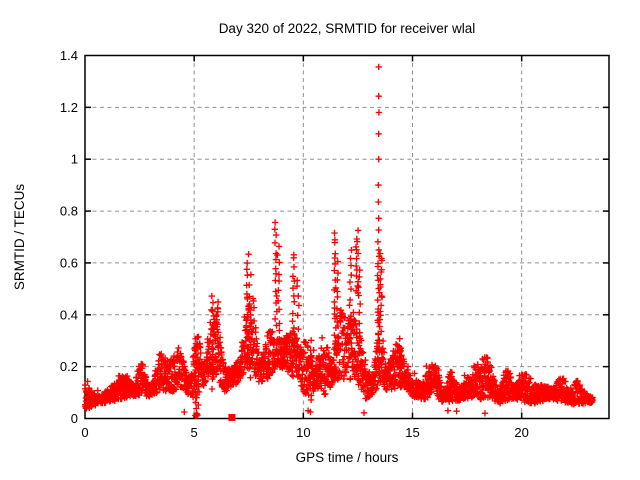 This screenshot has height=480, width=640. Describe the element at coordinates (69, 314) in the screenshot. I see `y-tick-label: 0.4` at that location.